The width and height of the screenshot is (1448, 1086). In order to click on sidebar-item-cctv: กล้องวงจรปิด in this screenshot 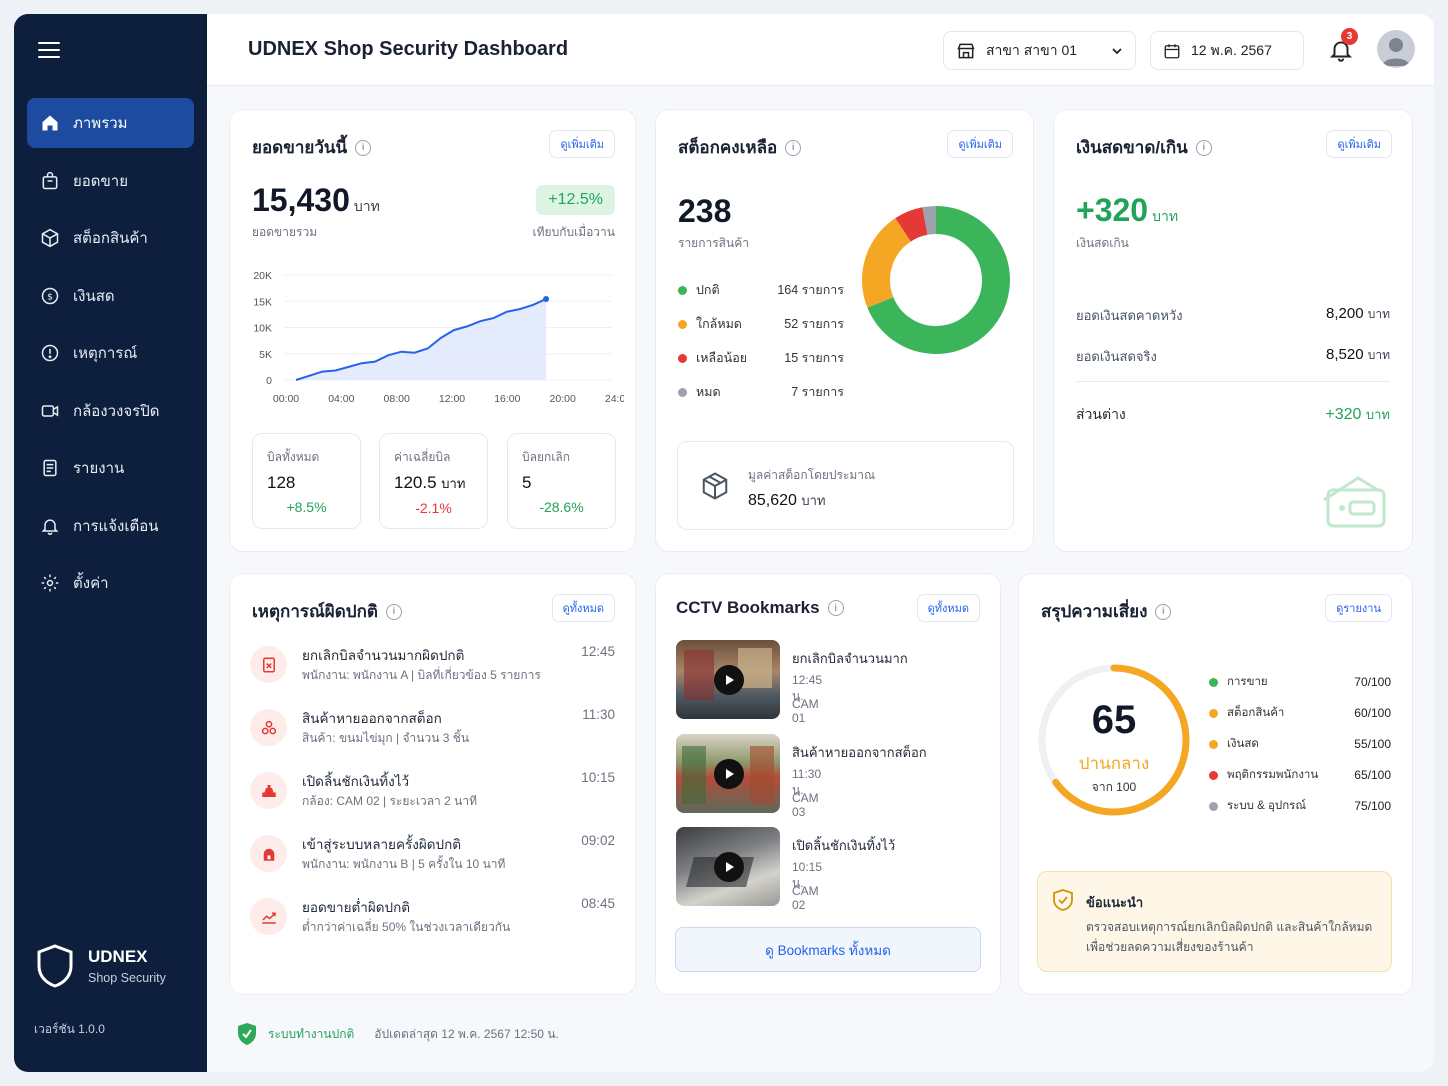, I will do `click(110, 411)`.